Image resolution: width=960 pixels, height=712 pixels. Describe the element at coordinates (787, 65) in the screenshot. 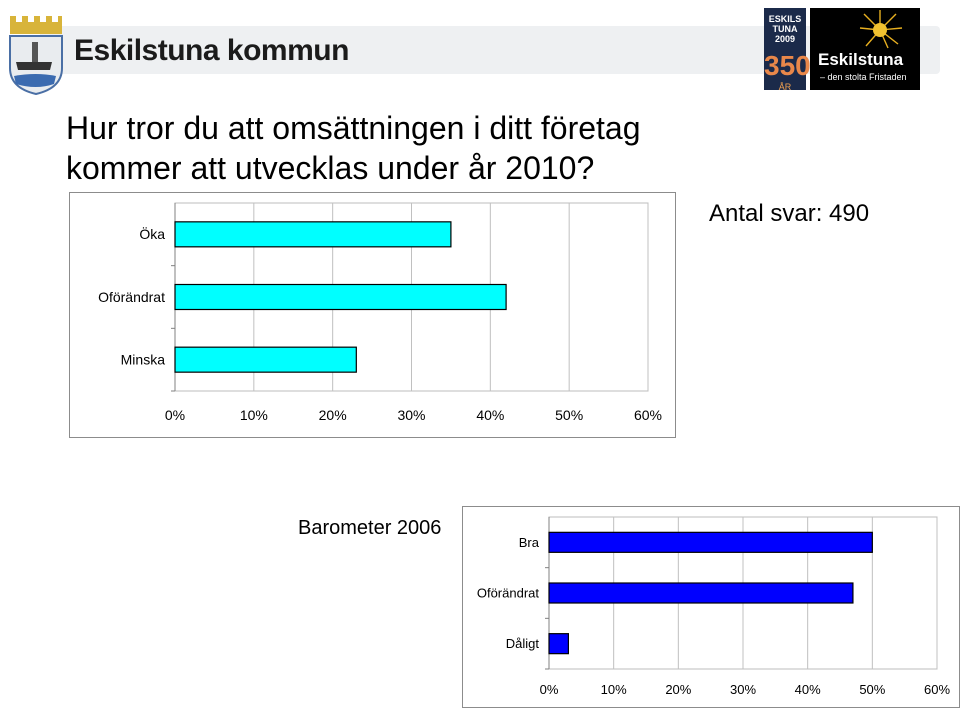

I see `anniversary-logo-number: 350` at that location.